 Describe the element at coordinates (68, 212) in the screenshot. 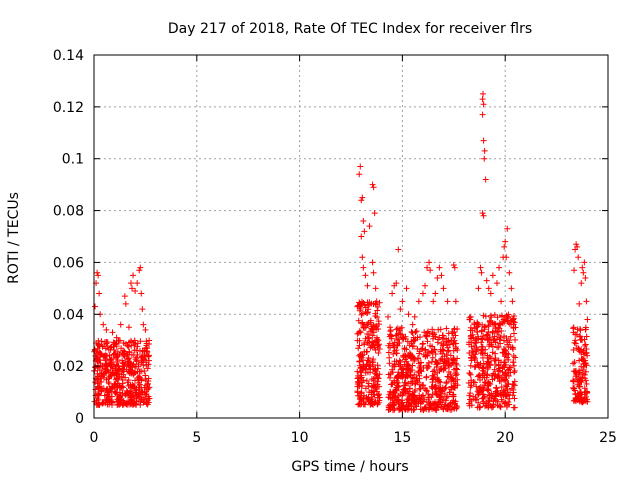

I see `y-tick-label: 0.08` at that location.